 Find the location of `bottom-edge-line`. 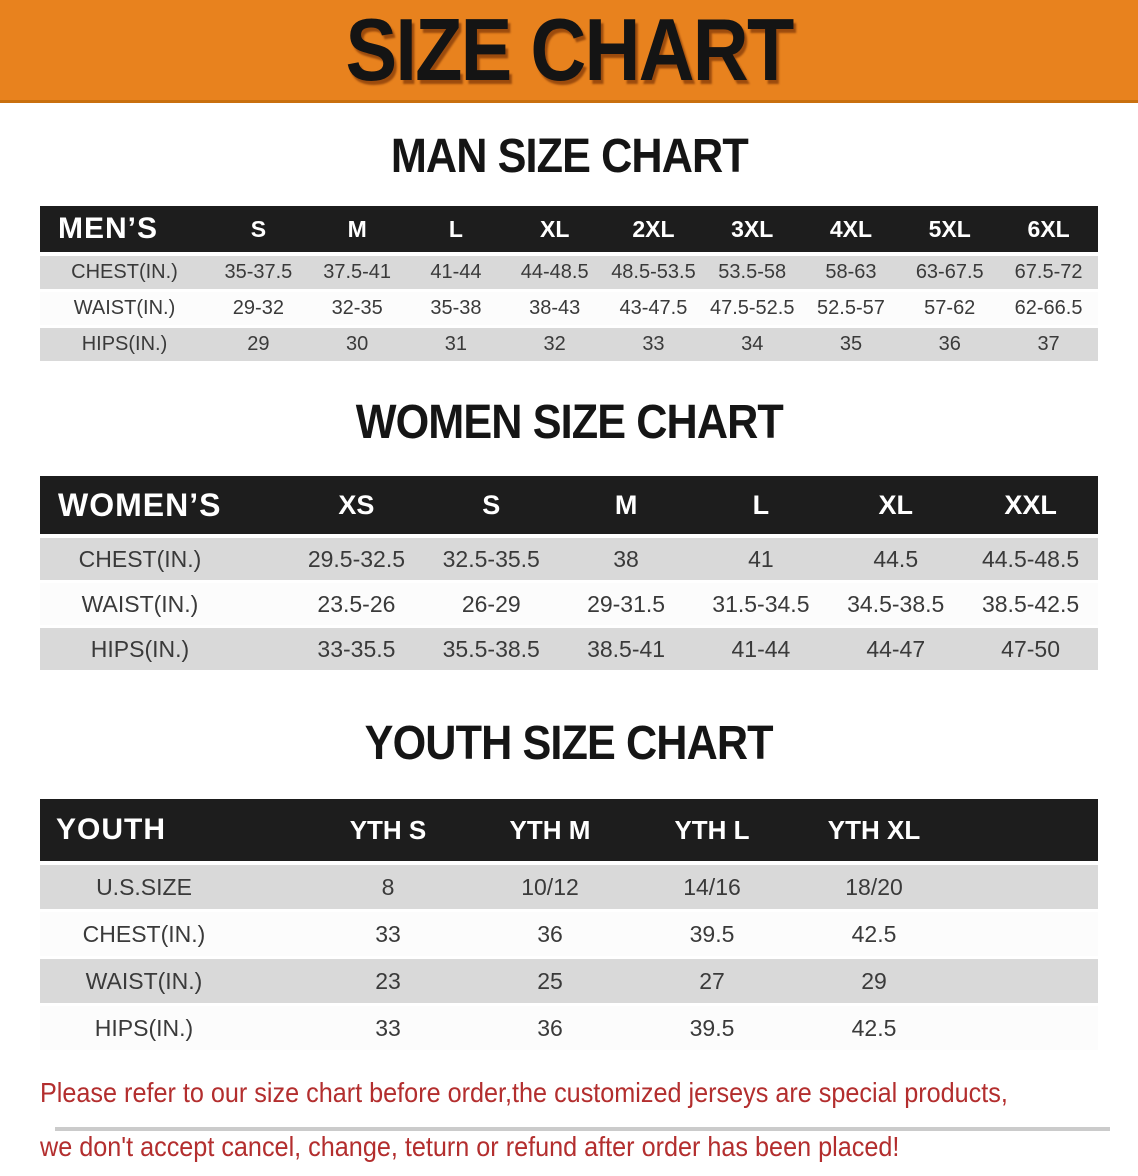

bottom-edge-line is located at coordinates (582, 1129).